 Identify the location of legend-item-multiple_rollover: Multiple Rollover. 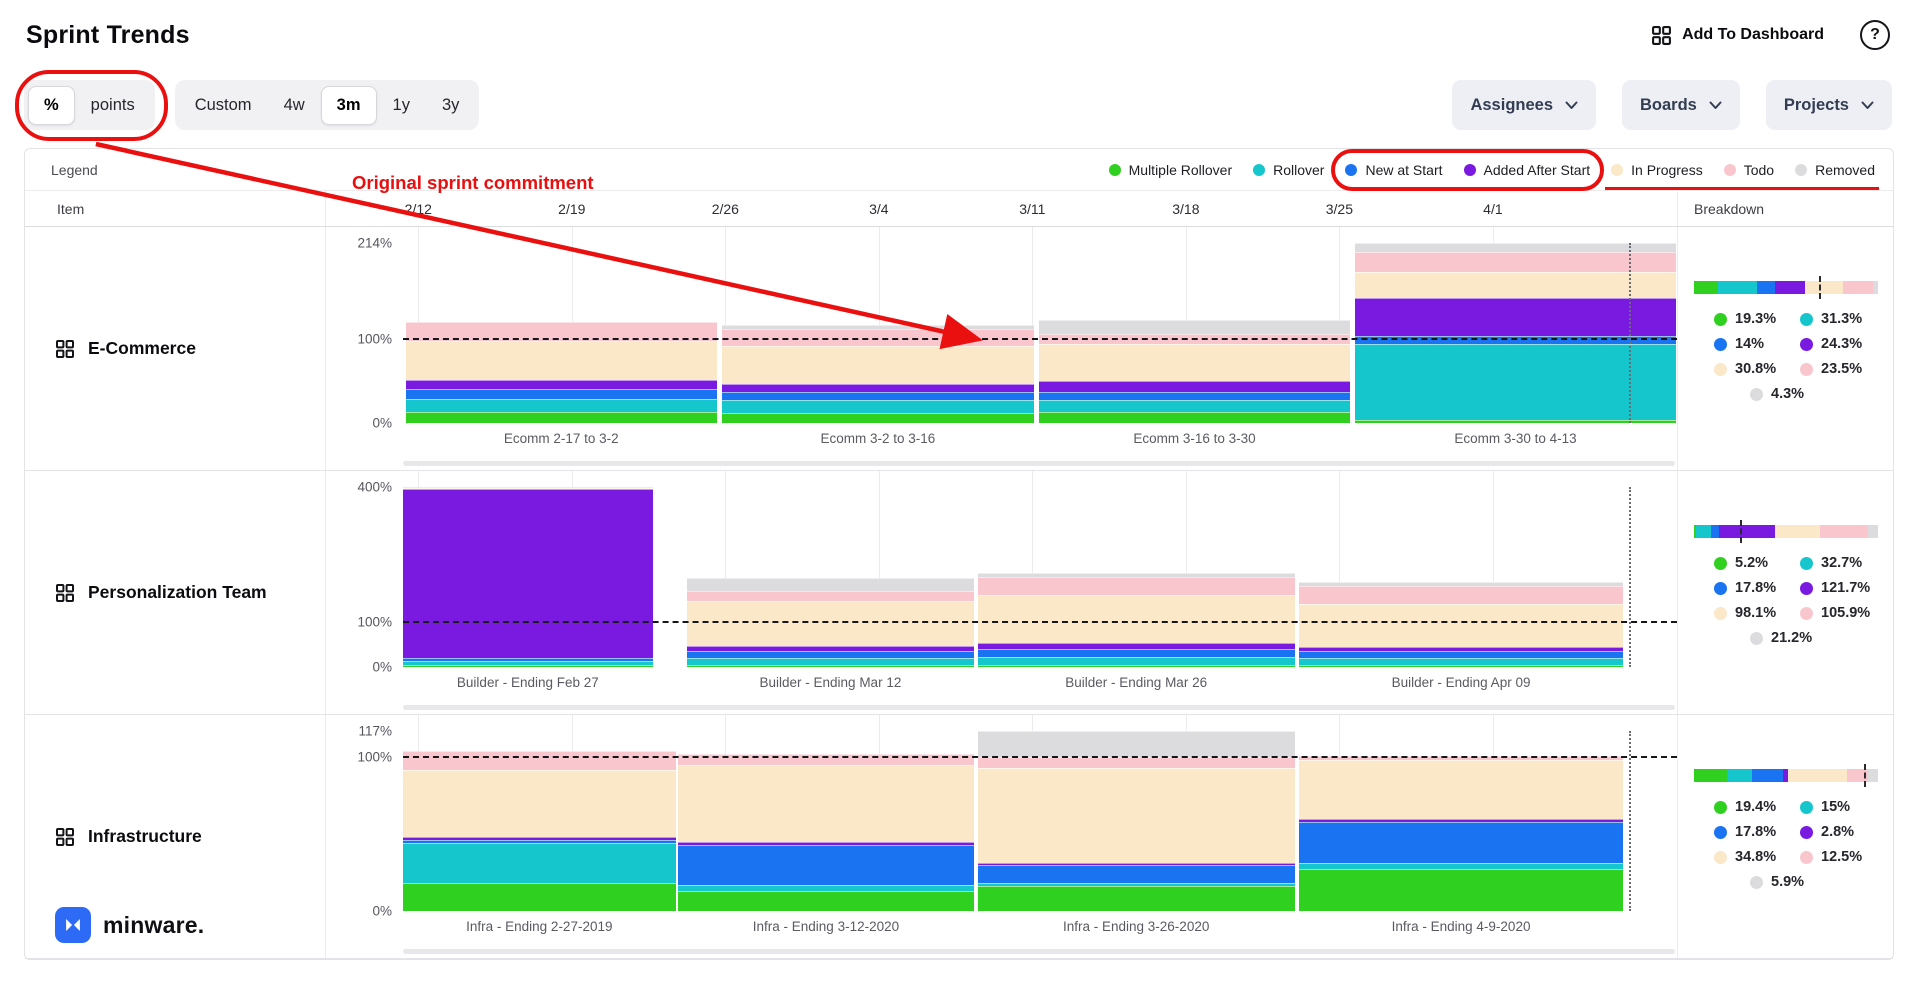
(1170, 170).